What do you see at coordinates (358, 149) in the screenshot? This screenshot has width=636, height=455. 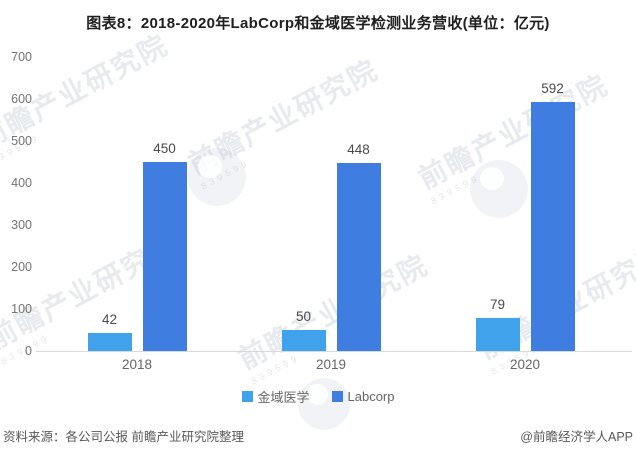 I see `value-label-Labcorp-2019: 448` at bounding box center [358, 149].